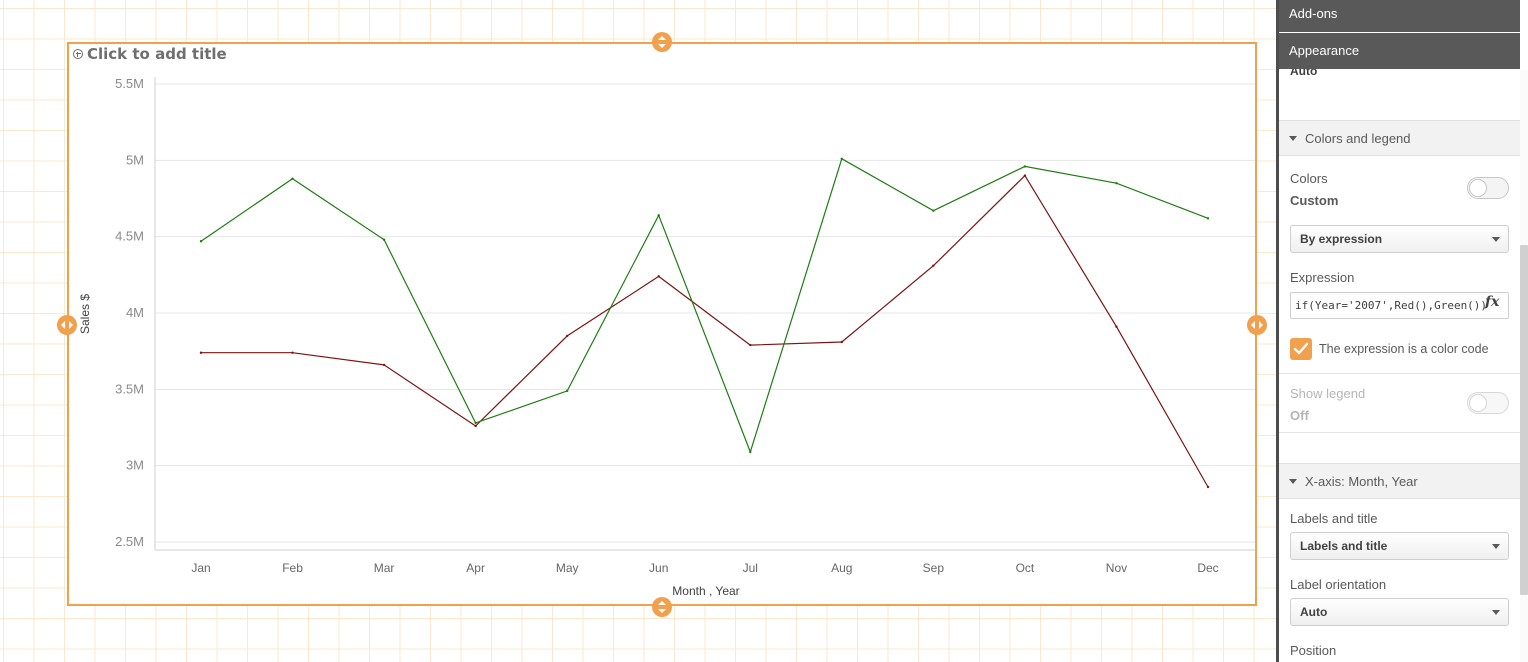 This screenshot has height=662, width=1528. I want to click on show-legend-toggle, so click(1488, 403).